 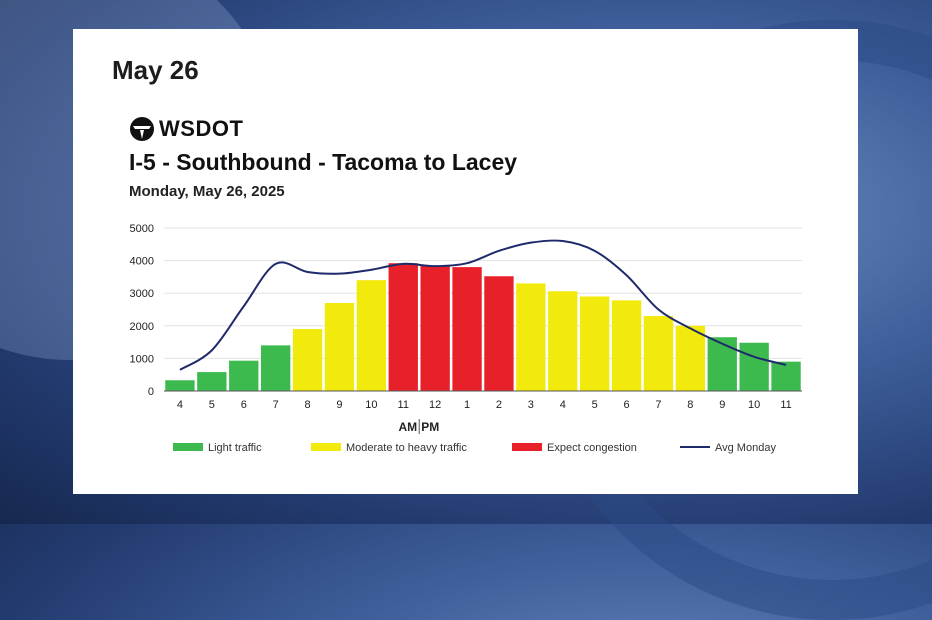 I want to click on am-pm-label: AM PM, so click(x=419, y=426).